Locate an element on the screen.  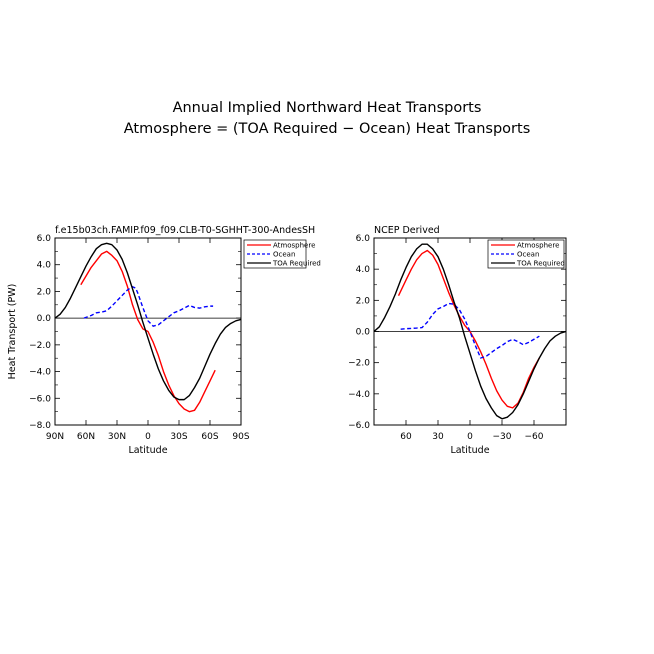
x-tick-label: 30N is located at coordinates (117, 437).